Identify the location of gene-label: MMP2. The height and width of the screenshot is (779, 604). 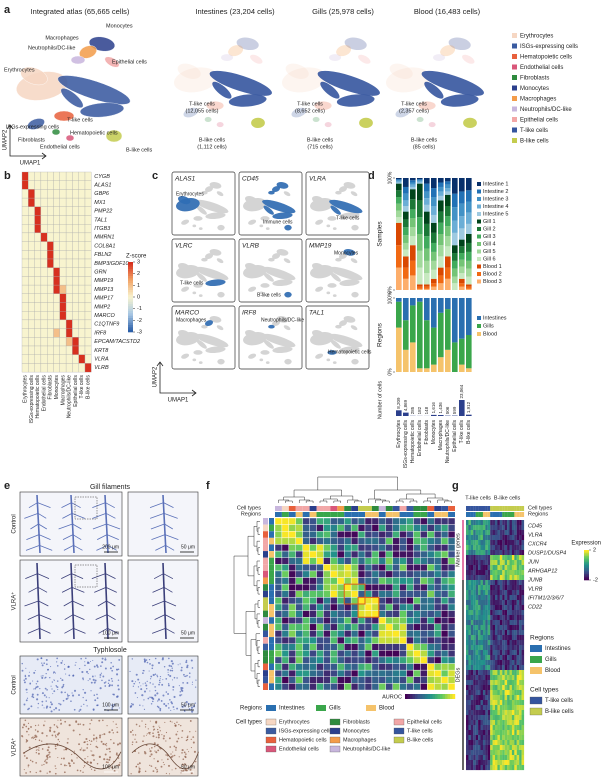
(102, 307).